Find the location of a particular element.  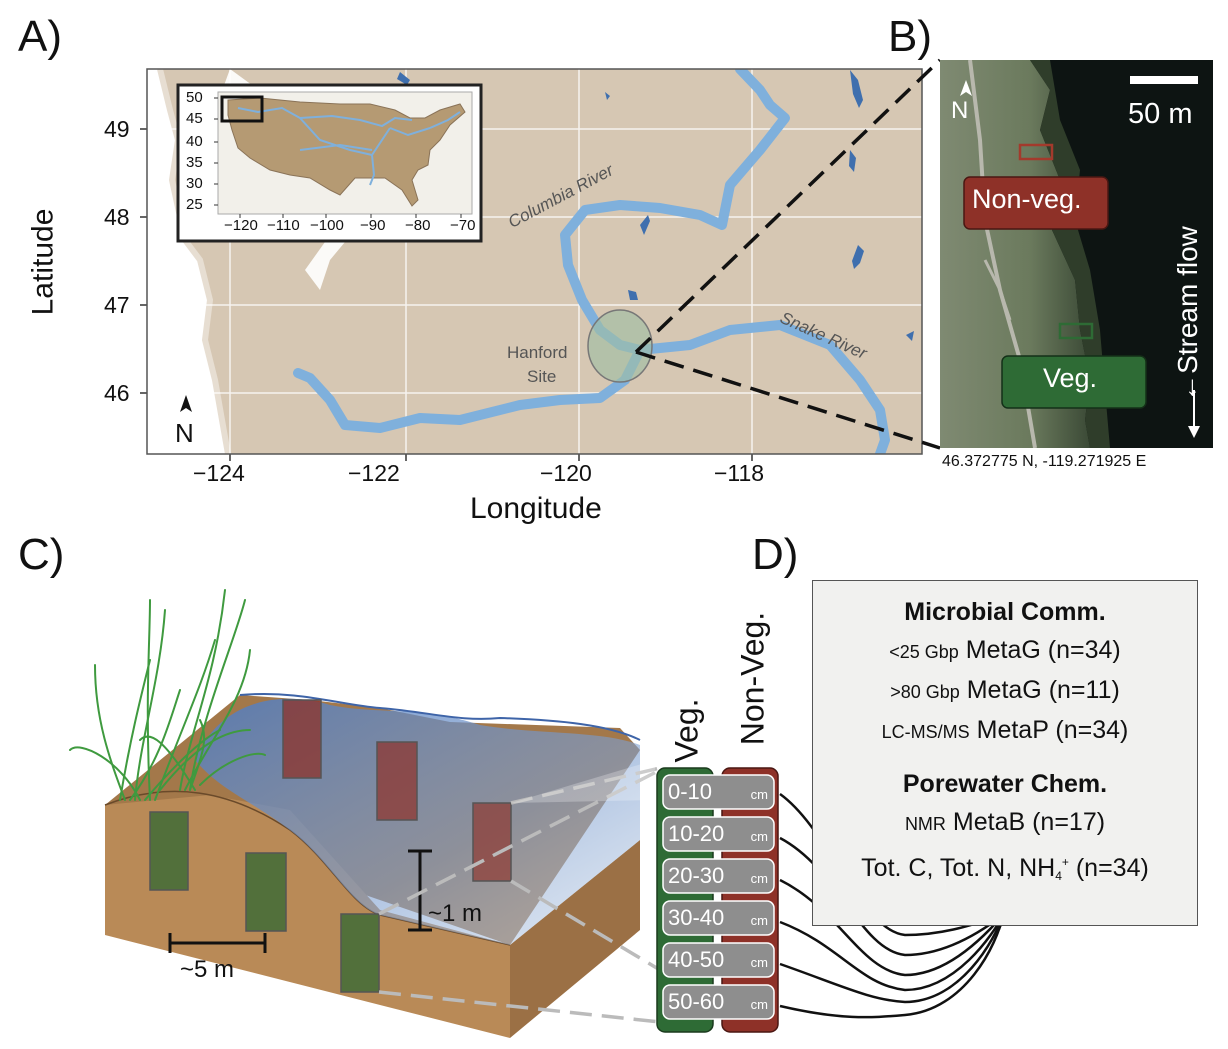

panel-label-b: B) is located at coordinates (910, 36).